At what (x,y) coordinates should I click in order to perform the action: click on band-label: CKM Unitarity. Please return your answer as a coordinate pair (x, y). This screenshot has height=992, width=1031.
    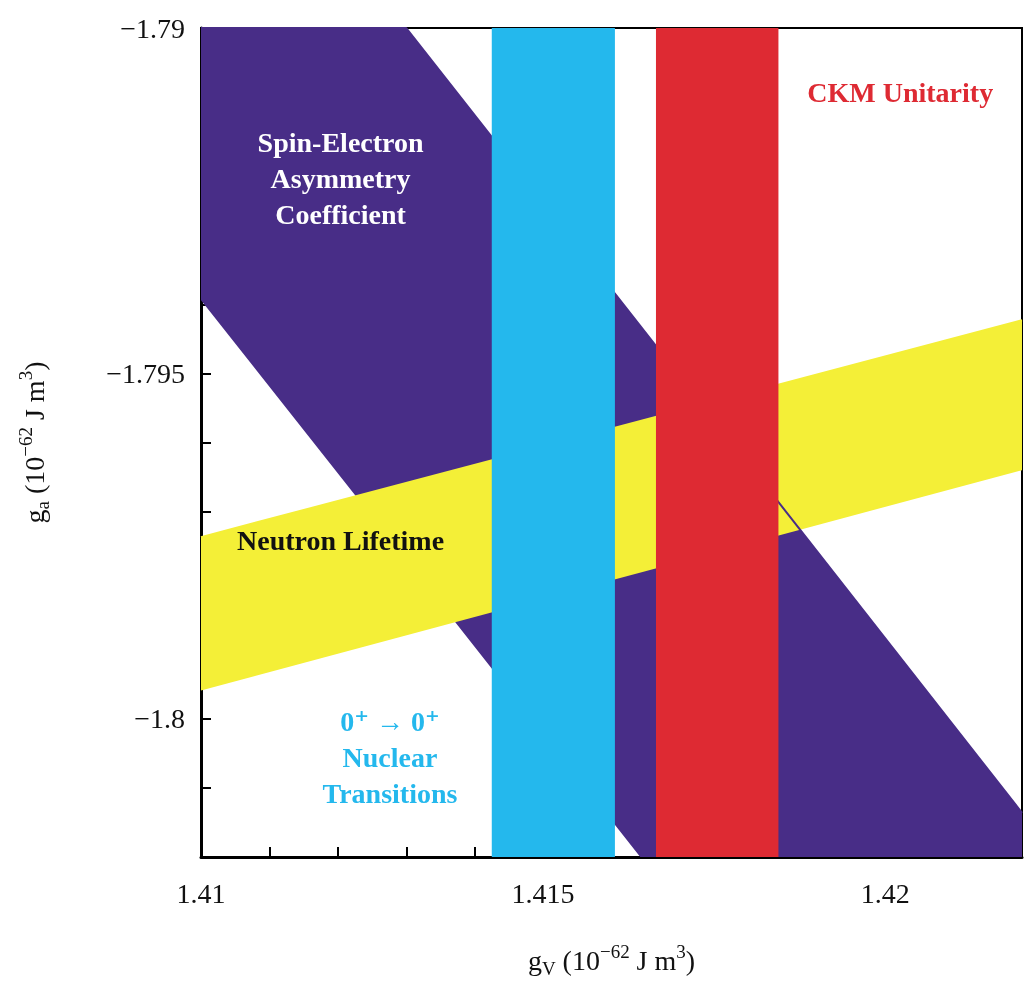
    Looking at the image, I should click on (900, 92).